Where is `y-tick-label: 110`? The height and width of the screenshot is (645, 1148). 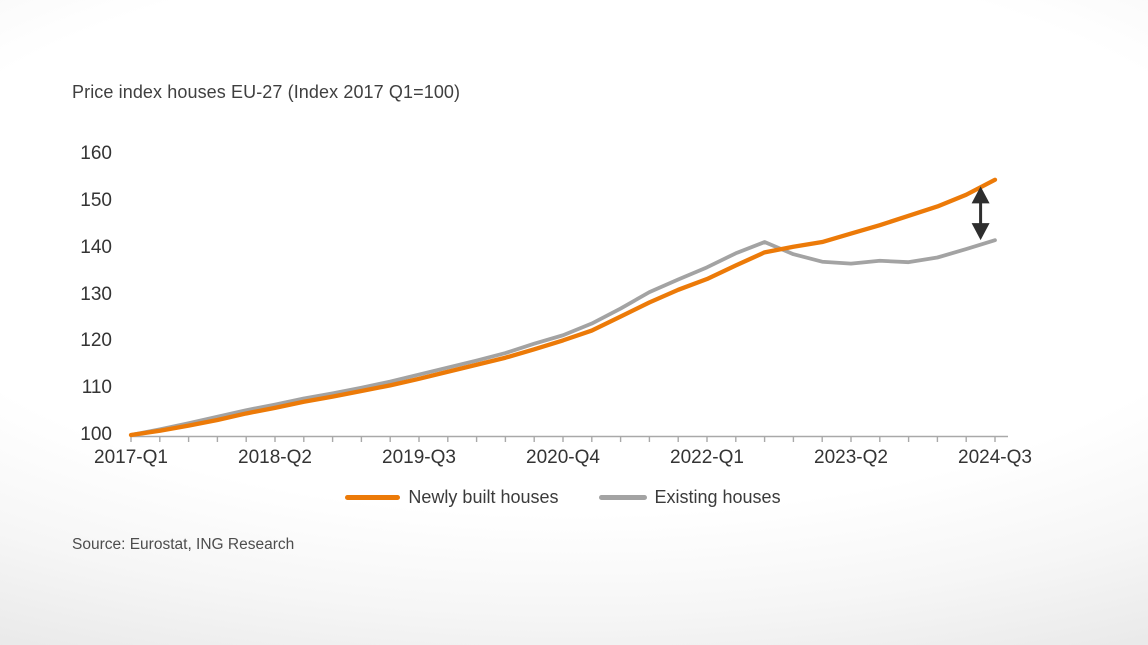
y-tick-label: 110 is located at coordinates (96, 388).